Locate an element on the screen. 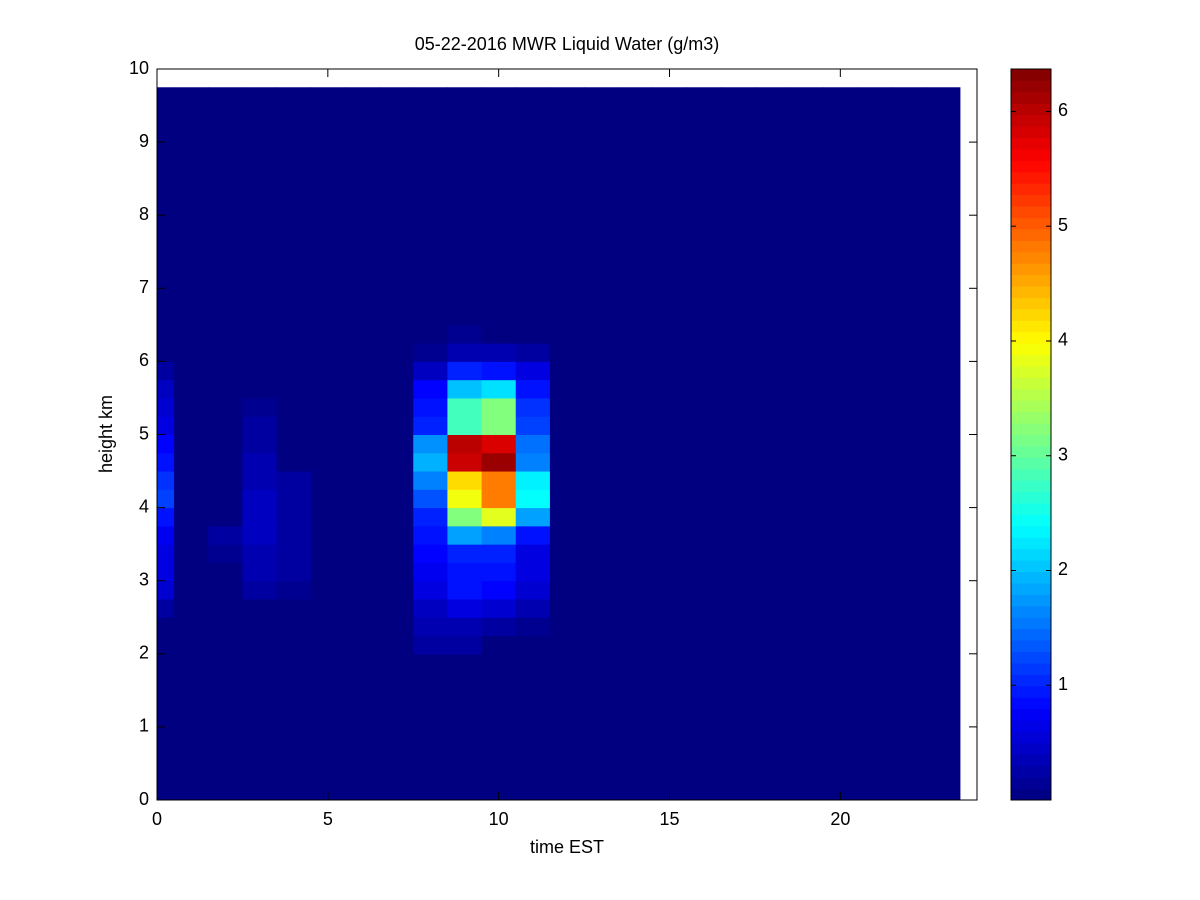 The width and height of the screenshot is (1200, 900). y-axis-label: height km is located at coordinates (106, 434).